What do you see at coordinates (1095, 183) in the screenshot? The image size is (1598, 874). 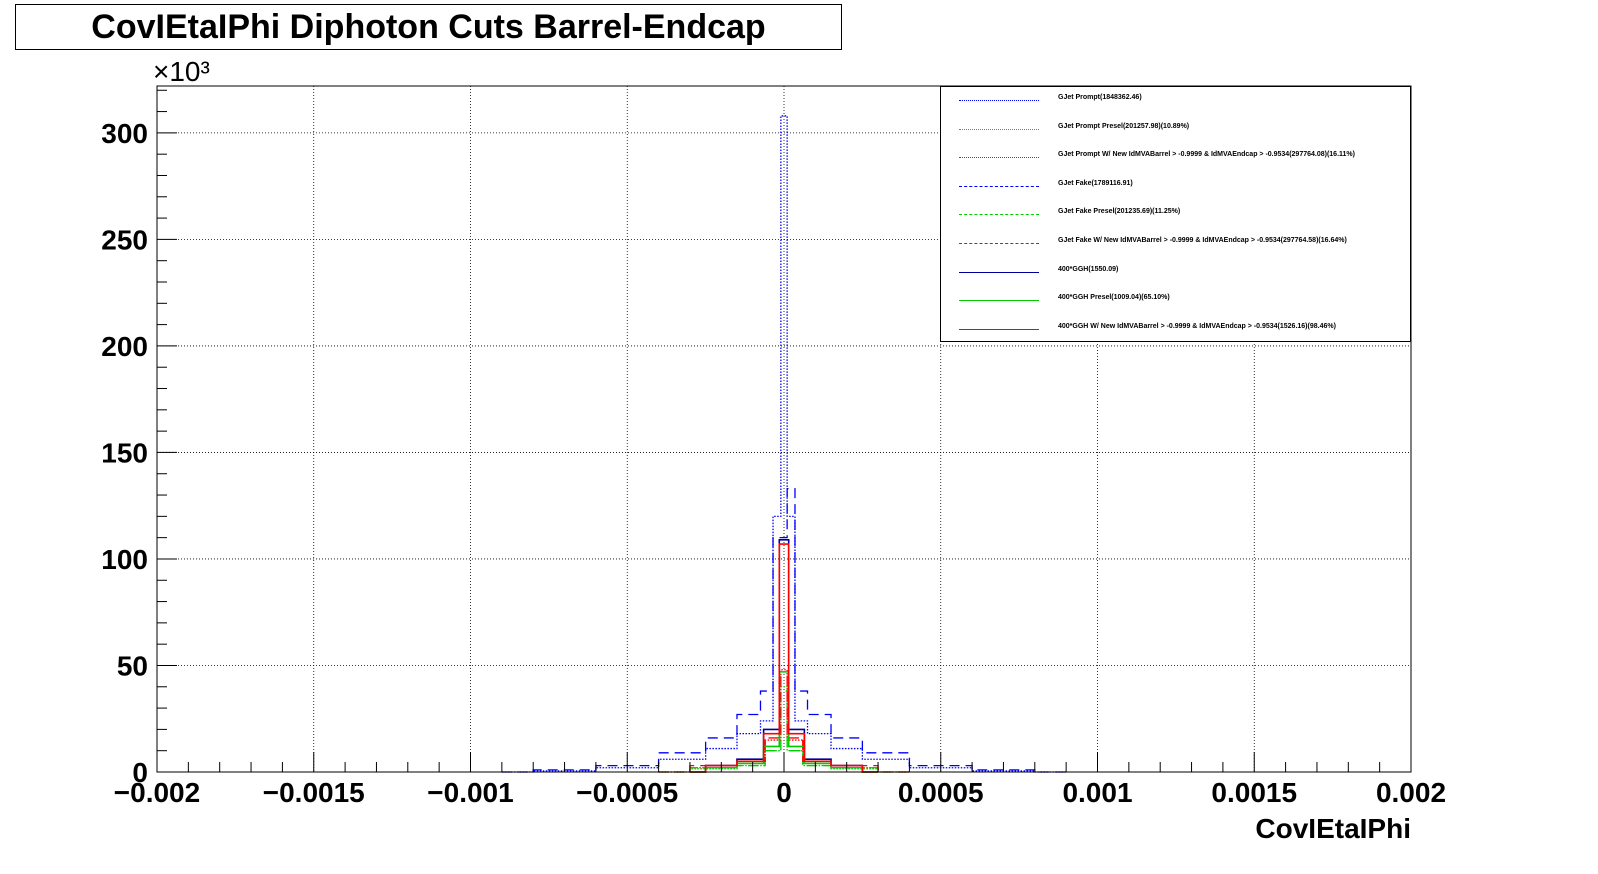 I see `legend-label: GJet Fake(1789116.91)` at bounding box center [1095, 183].